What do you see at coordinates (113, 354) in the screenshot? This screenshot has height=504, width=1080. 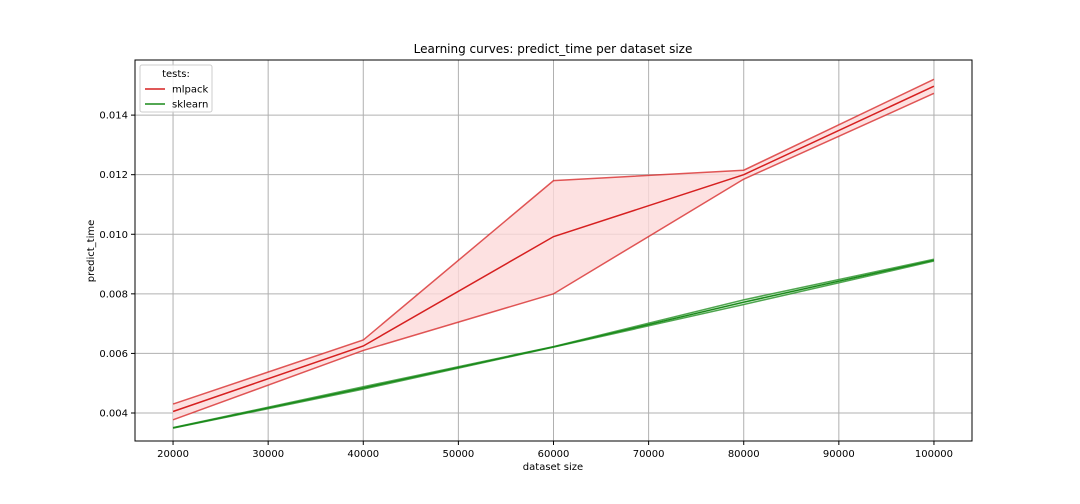 I see `y-tick-label: 0.006` at bounding box center [113, 354].